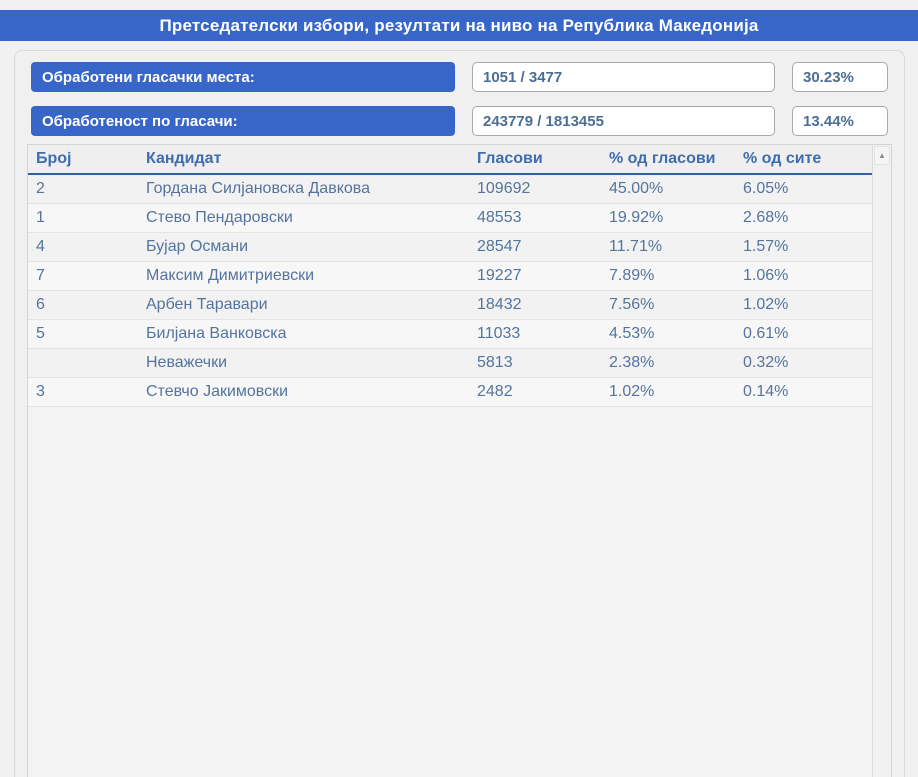 This screenshot has width=918, height=777. I want to click on cell-votes: 28547, so click(535, 247).